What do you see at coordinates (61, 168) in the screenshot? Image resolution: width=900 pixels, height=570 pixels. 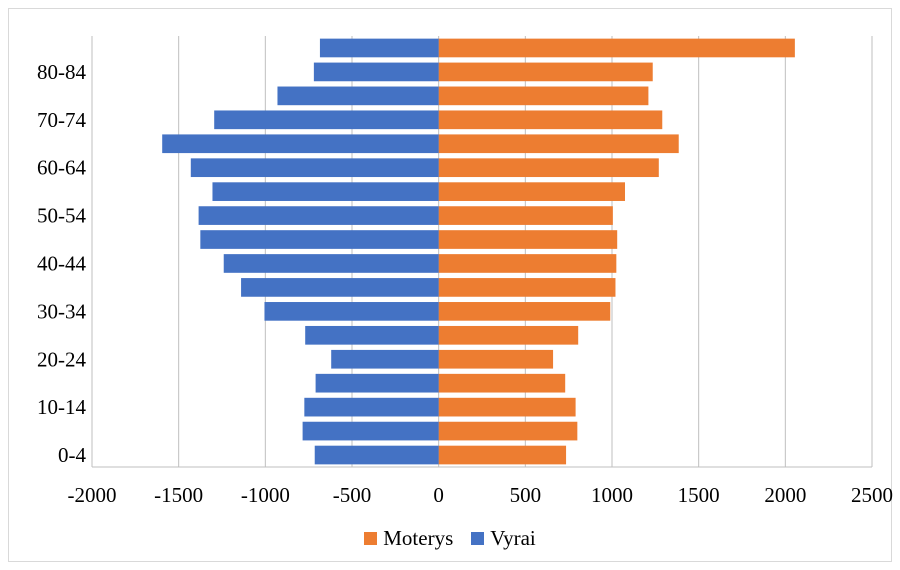 I see `y-tick-label: 60-64` at bounding box center [61, 168].